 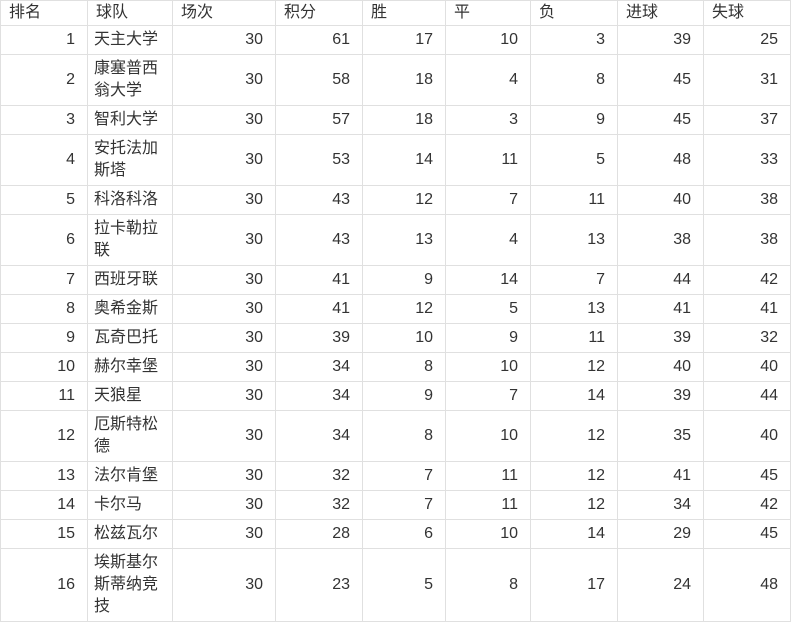 I want to click on cell-wins: 14, so click(x=404, y=160).